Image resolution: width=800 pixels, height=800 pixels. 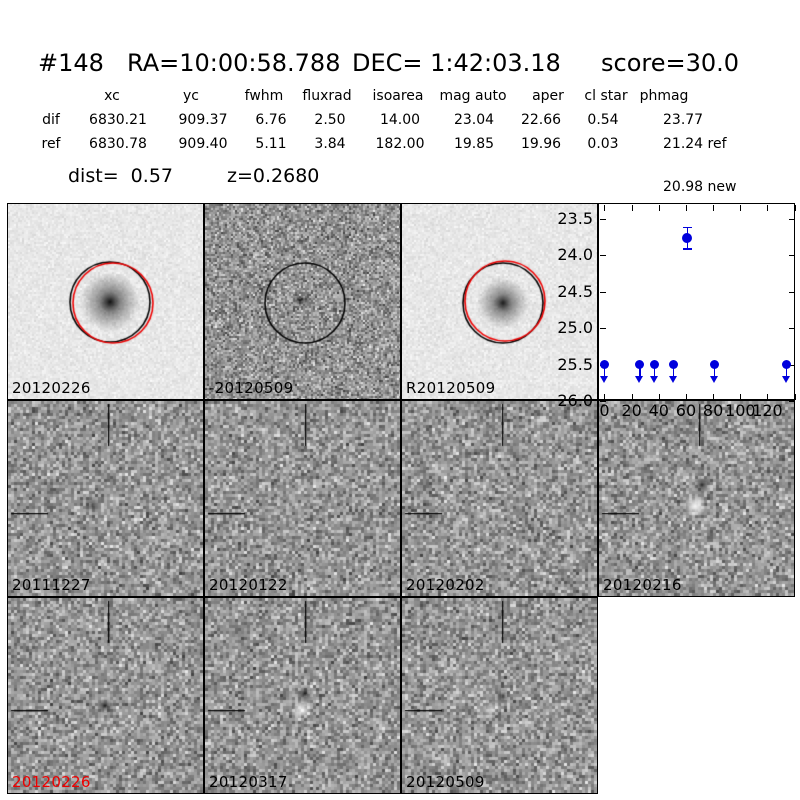 I want to click on y-tick-label: 25.0, so click(x=575, y=328).